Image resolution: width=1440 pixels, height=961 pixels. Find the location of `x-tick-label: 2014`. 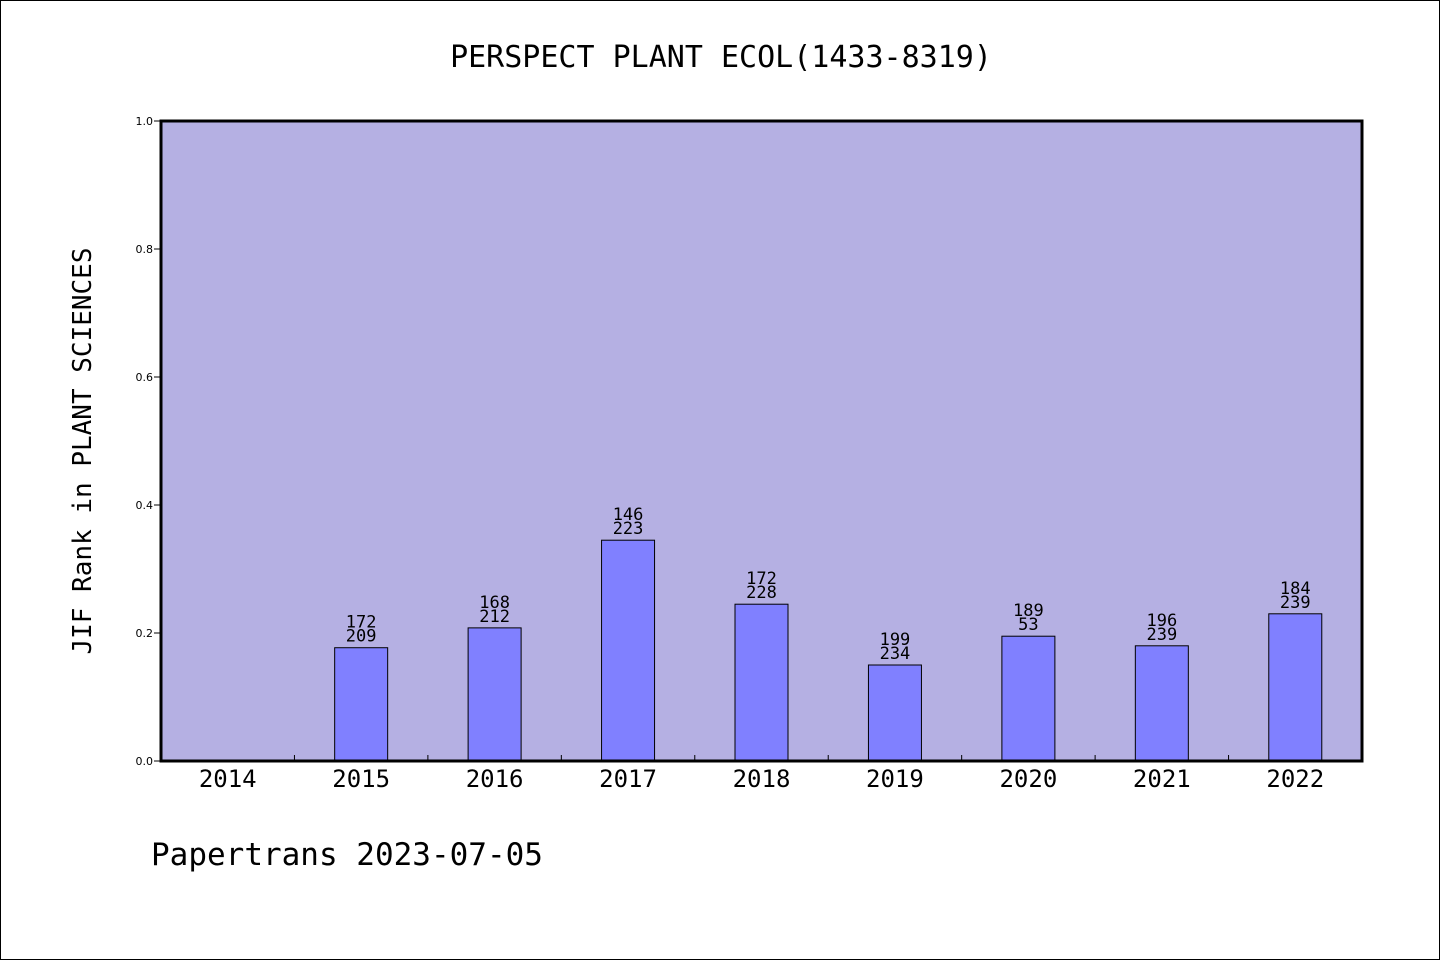

x-tick-label: 2014 is located at coordinates (228, 779).